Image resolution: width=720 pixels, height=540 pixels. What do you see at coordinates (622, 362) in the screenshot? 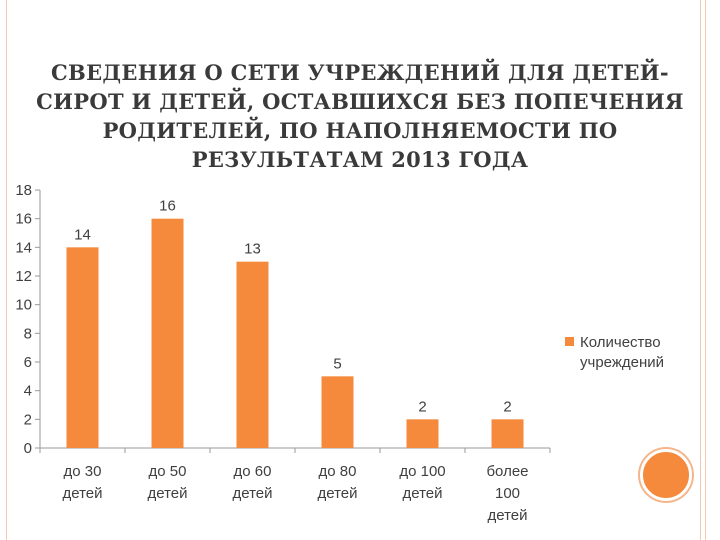
I see `legend-label: учреждений` at bounding box center [622, 362].